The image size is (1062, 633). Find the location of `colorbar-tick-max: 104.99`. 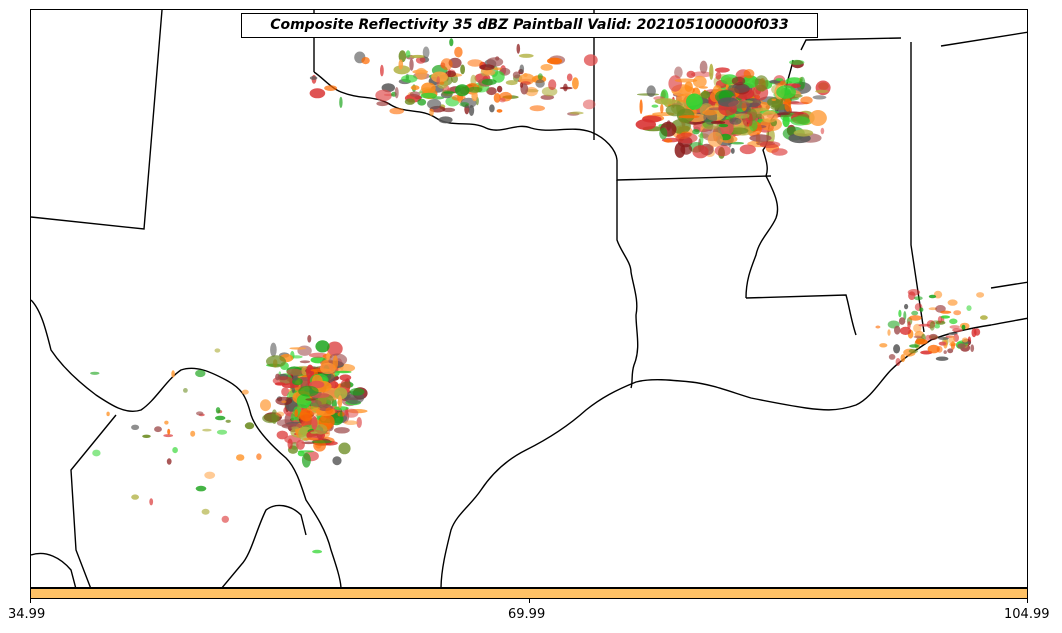

colorbar-tick-max: 104.99 is located at coordinates (1027, 614).